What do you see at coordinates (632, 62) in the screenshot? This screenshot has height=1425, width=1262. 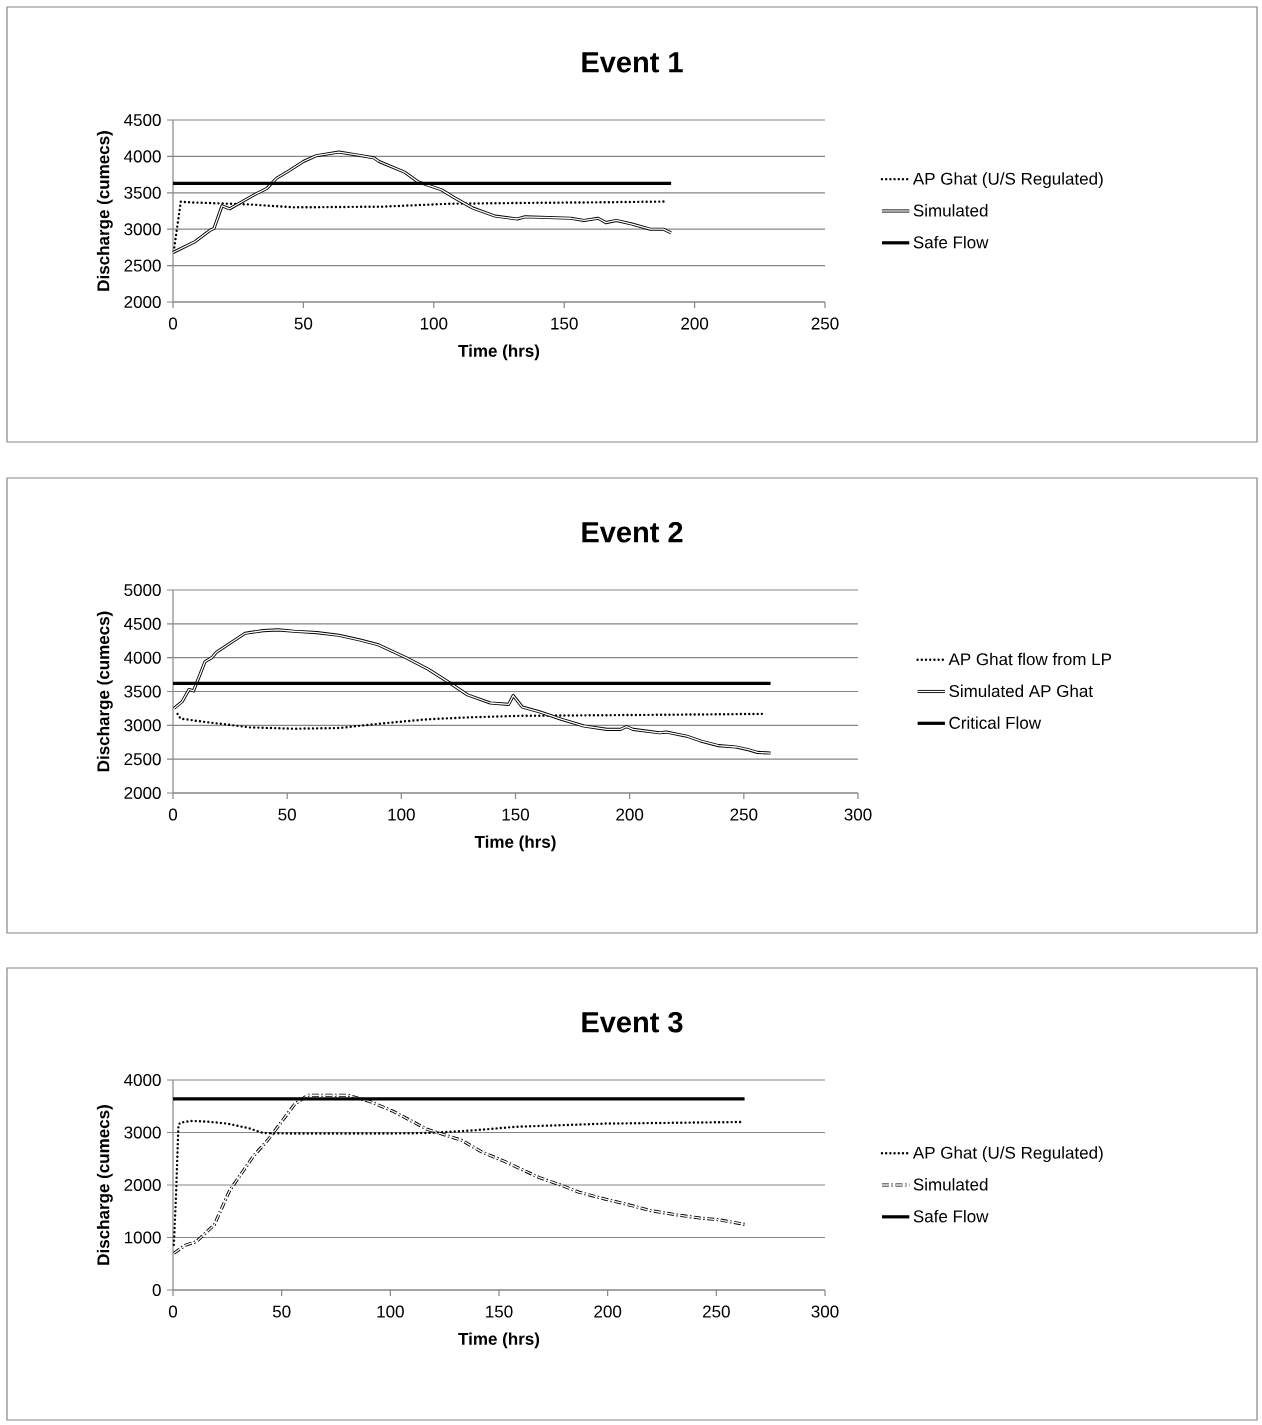 I see `chart-title: Event 1` at bounding box center [632, 62].